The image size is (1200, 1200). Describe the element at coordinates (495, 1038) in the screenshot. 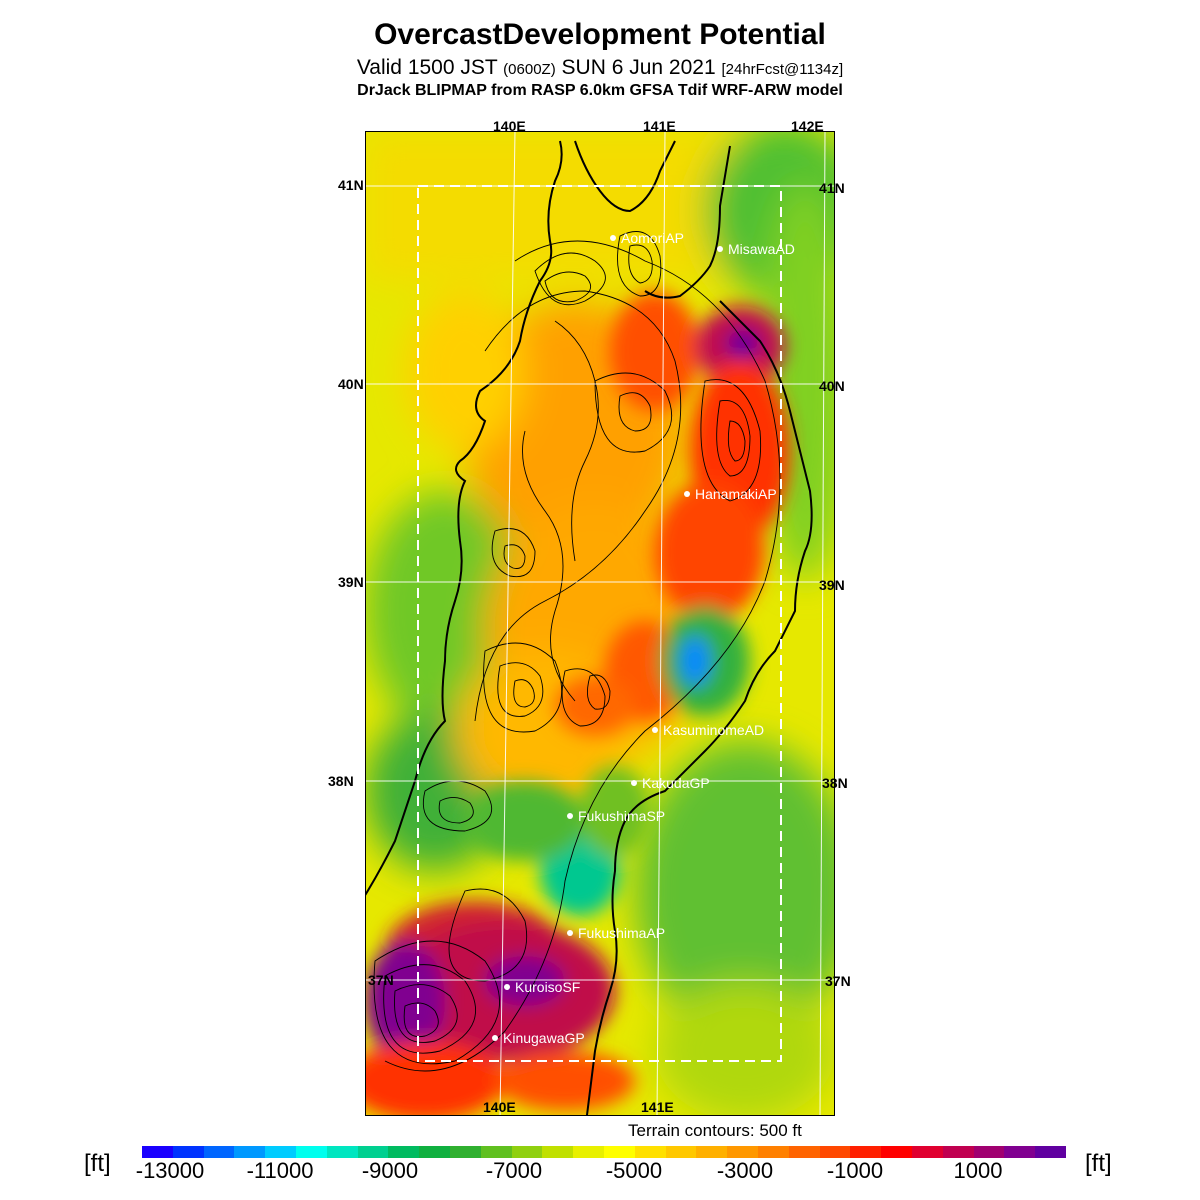

I see `station-dot-kinugawagp` at that location.